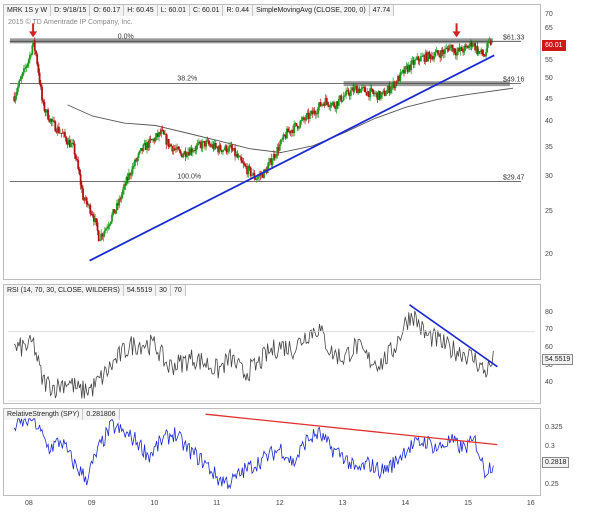  I want to click on x-tick-label: 16, so click(530, 503).